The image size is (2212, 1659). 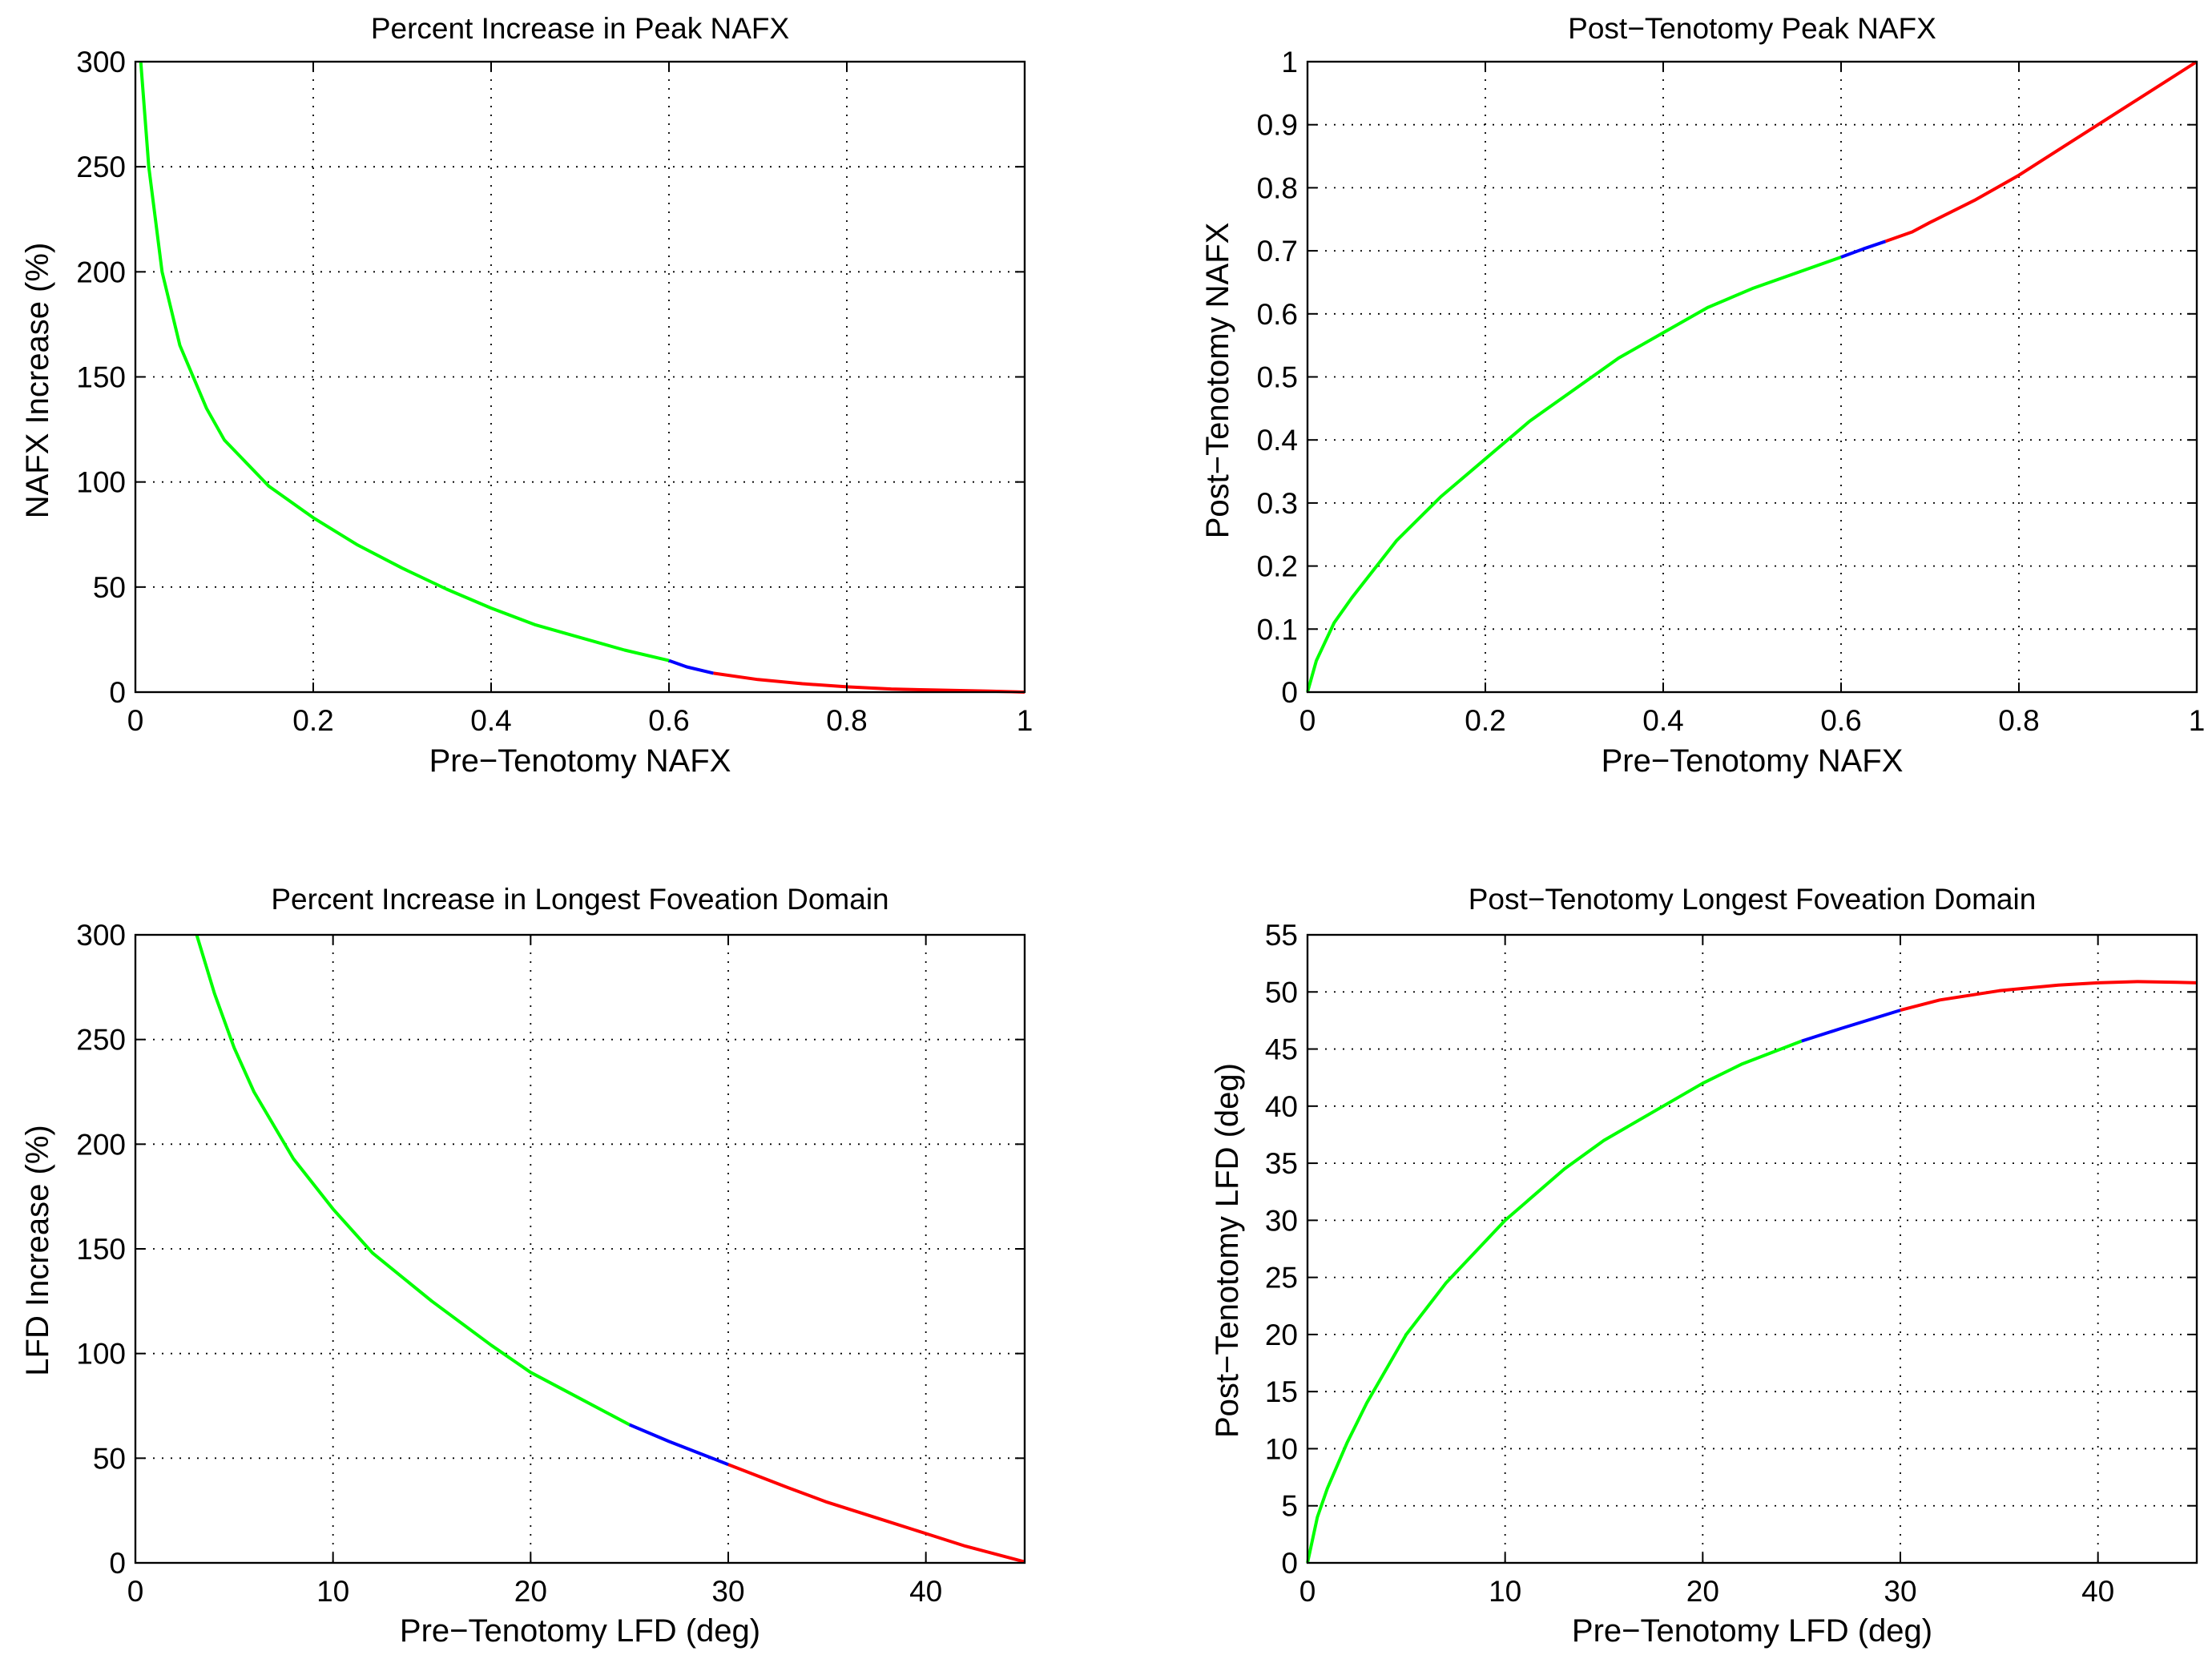 I want to click on y-axis-label: Post−Tenotomy NAFX, so click(x=1217, y=381).